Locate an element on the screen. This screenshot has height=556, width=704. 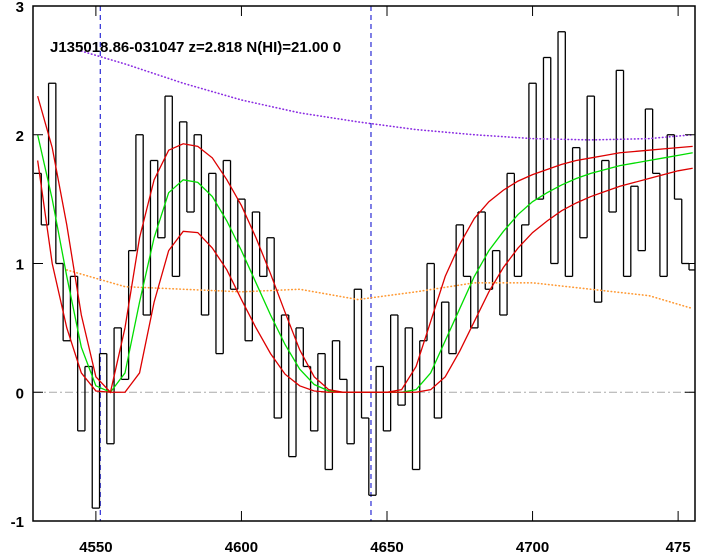
y-tick-label: 3 is located at coordinates (20, 8).